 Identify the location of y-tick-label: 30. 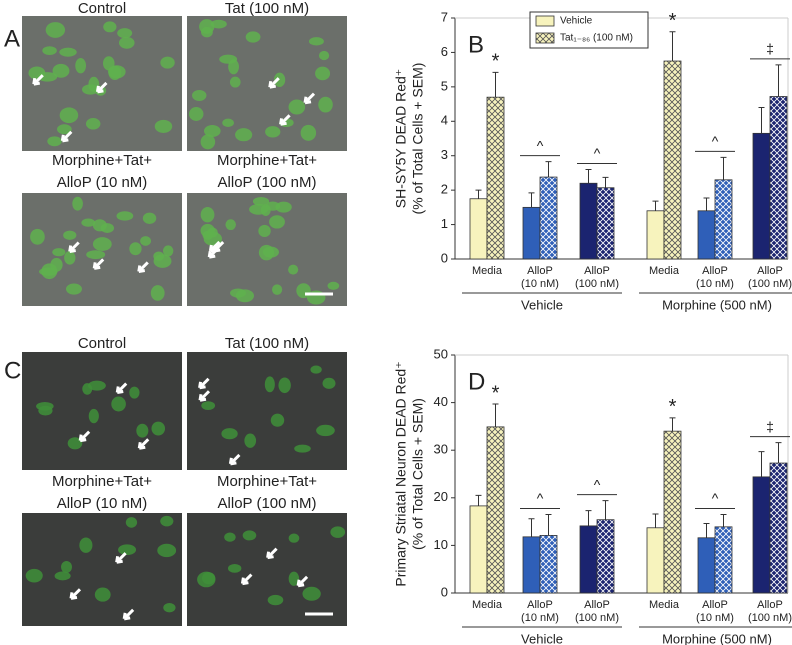
(441, 449).